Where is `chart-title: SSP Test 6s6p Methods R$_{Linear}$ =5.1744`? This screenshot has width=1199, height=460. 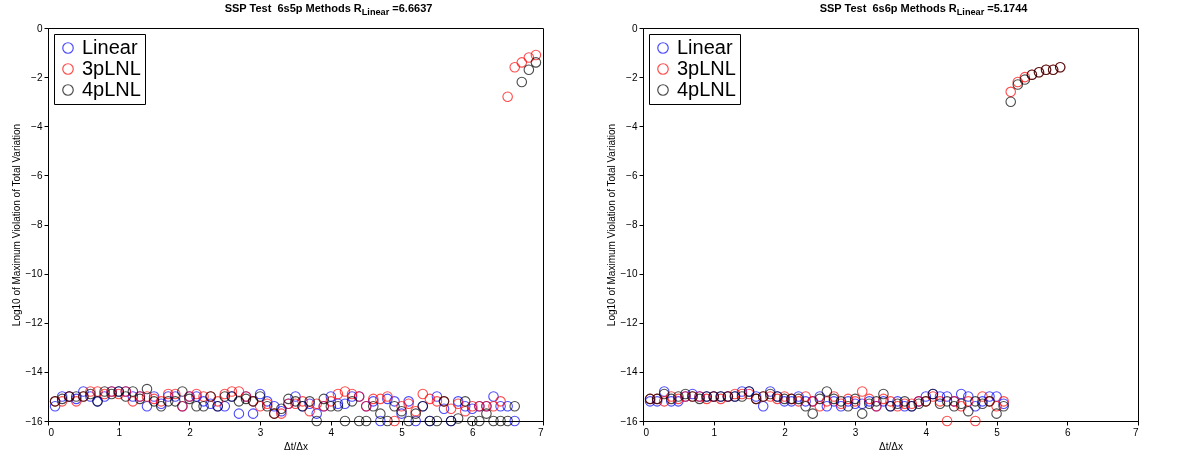
chart-title: SSP Test 6s6p Methods R$_{Linear}$ =5.1744 is located at coordinates (923, 10).